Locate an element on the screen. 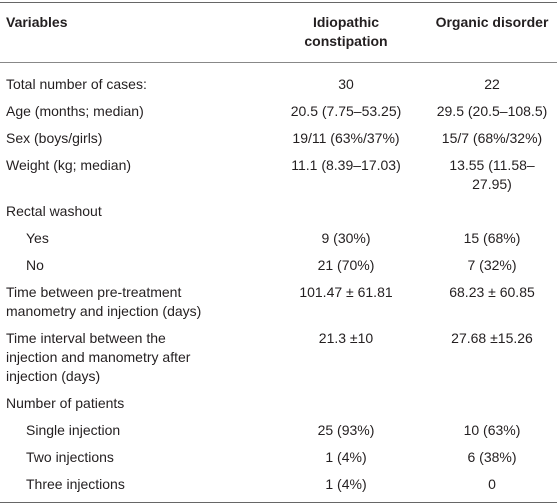  cell: 27.68 ±15.26 is located at coordinates (492, 338).